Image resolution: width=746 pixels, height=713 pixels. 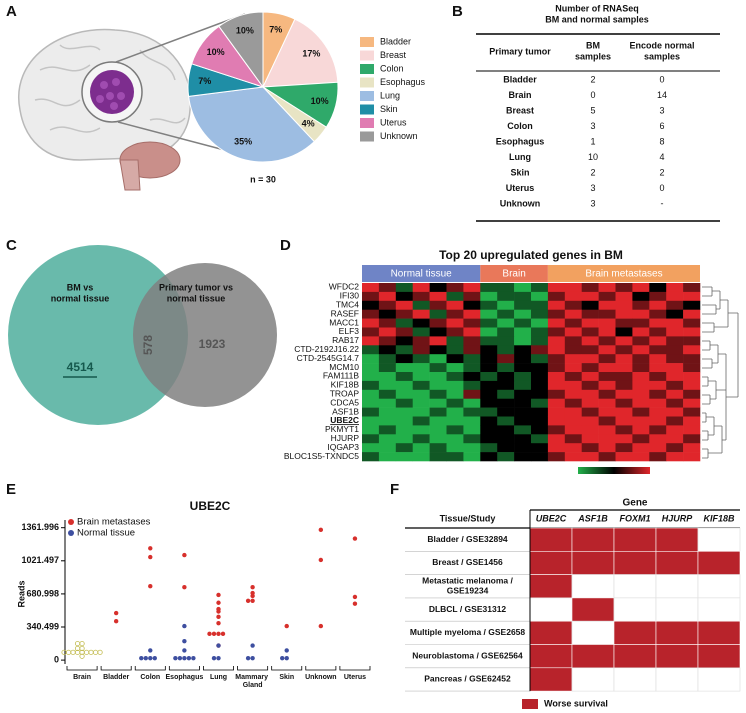 I want to click on table-cell: 6, so click(x=661, y=126).